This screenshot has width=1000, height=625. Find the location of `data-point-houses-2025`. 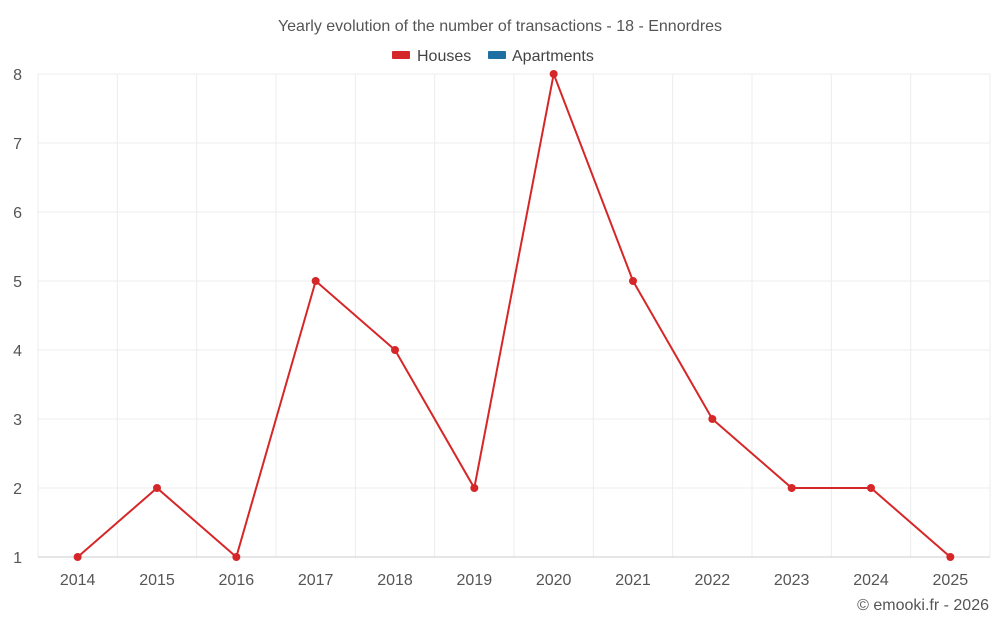

data-point-houses-2025 is located at coordinates (950, 557).